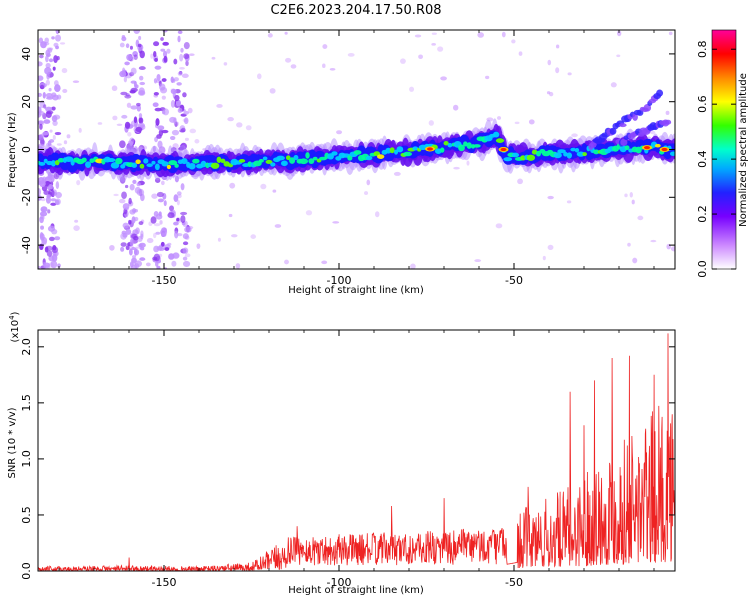 The width and height of the screenshot is (750, 600). Describe the element at coordinates (356, 290) in the screenshot. I see `spectrogram-xlabel: Height of straight line (km)` at that location.